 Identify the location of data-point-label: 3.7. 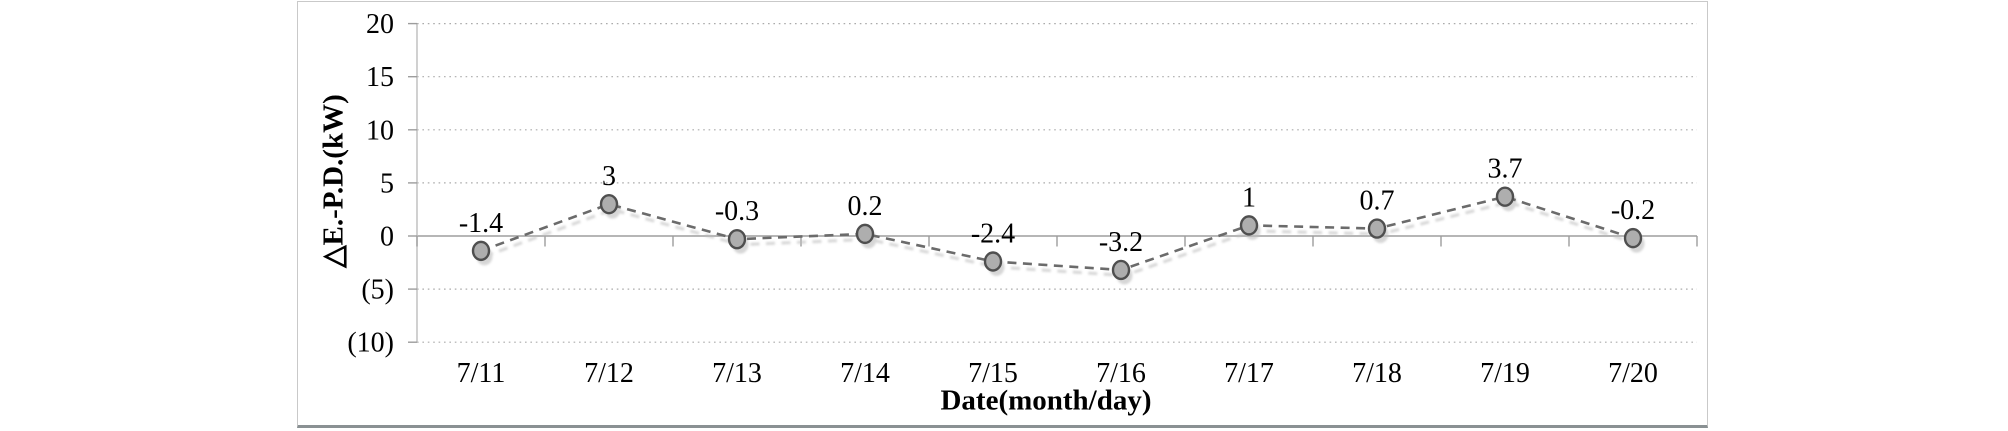
(1505, 169).